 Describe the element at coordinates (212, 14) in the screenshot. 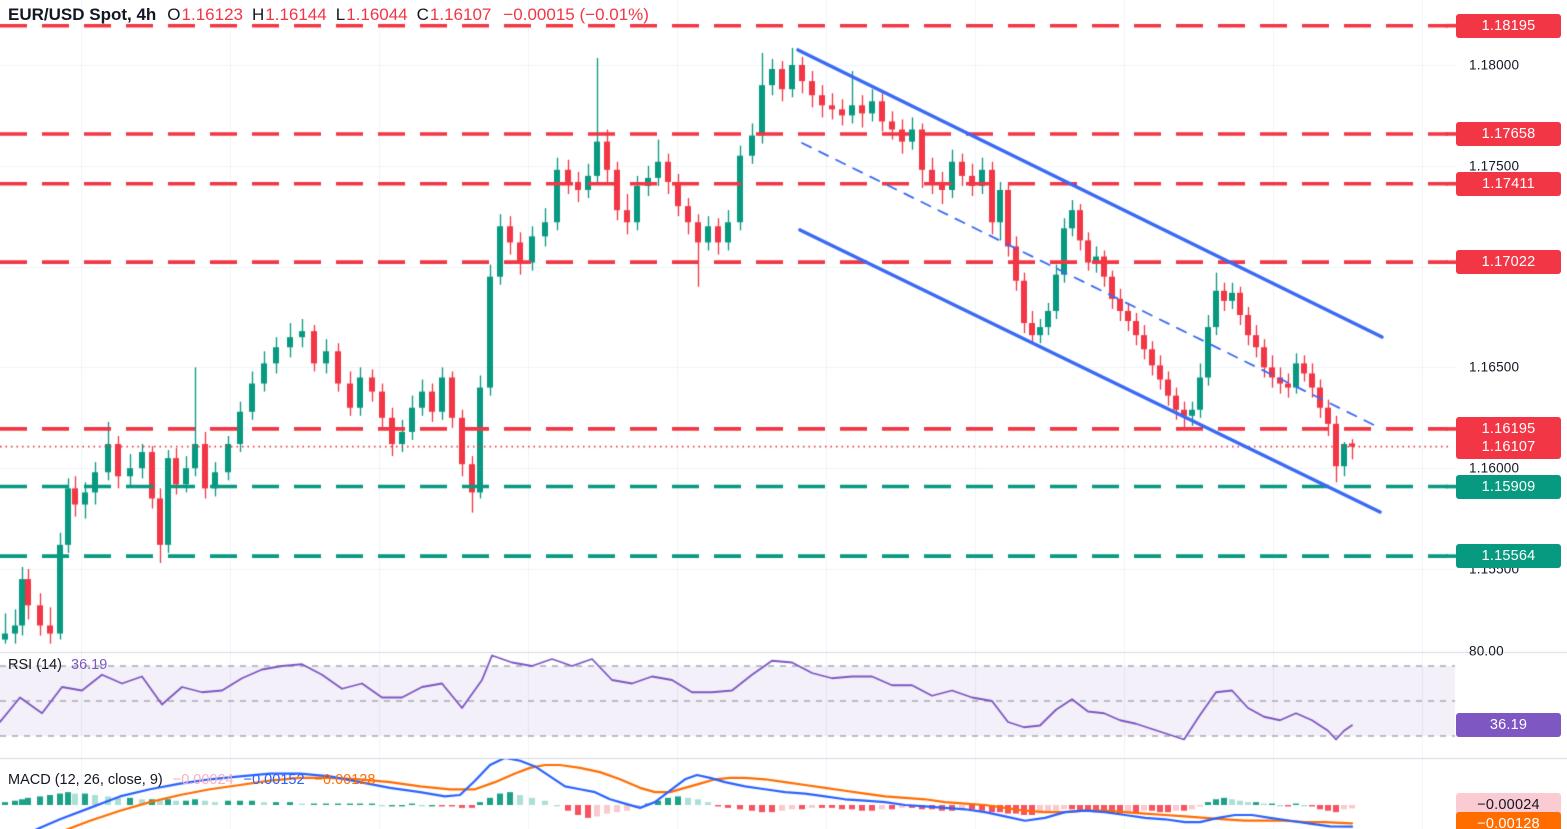

I see `legend-part: 1.16123` at that location.